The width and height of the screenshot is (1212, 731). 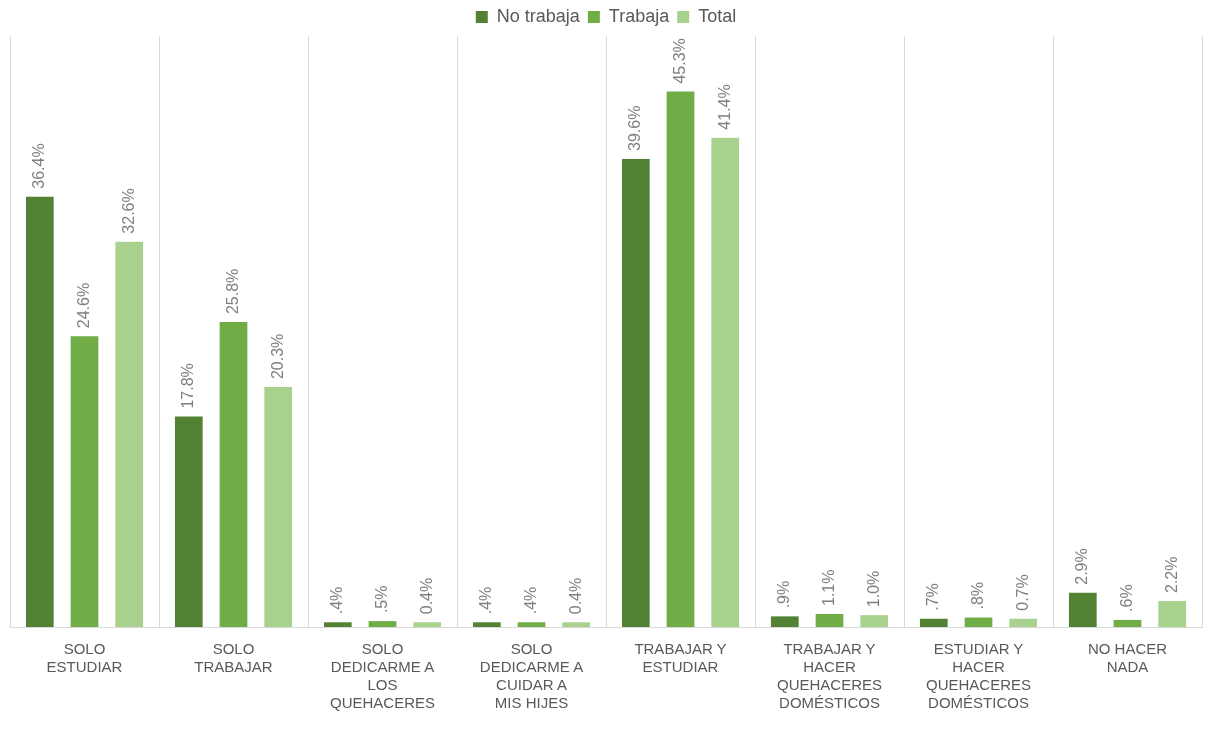 What do you see at coordinates (1082, 566) in the screenshot?
I see `data-label: 2.9%` at bounding box center [1082, 566].